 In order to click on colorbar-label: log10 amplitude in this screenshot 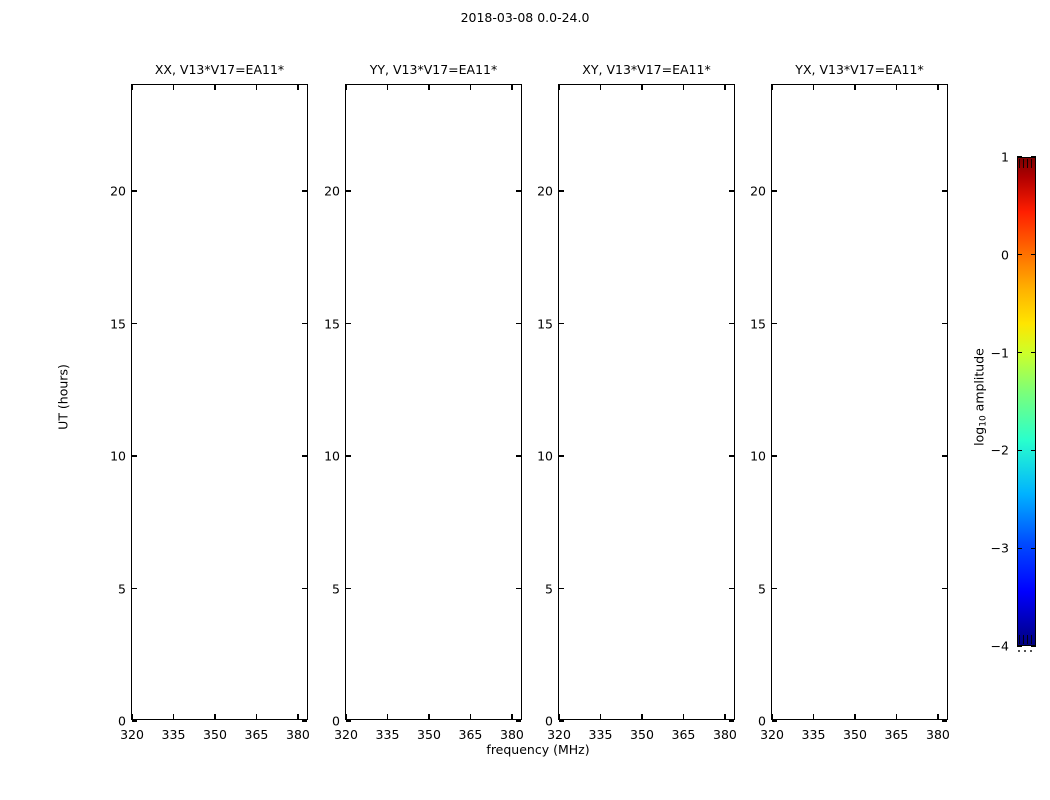, I will do `click(980, 397)`.